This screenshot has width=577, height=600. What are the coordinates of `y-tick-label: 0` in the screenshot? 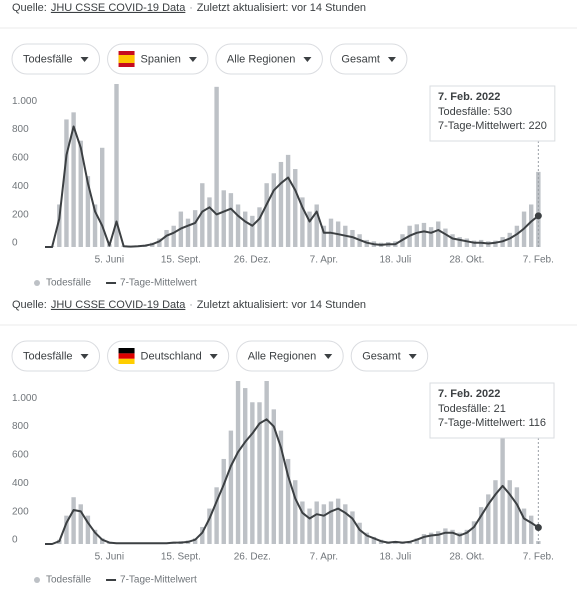 It's located at (15, 243).